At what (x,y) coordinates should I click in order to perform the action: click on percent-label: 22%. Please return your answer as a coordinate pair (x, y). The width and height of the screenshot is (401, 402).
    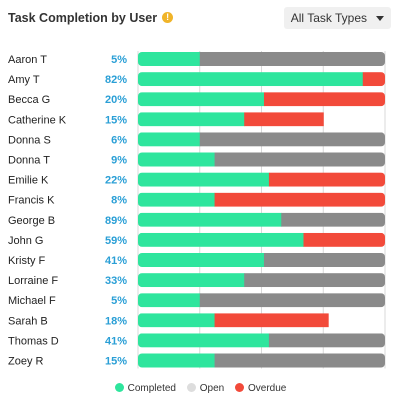
    Looking at the image, I should click on (116, 181).